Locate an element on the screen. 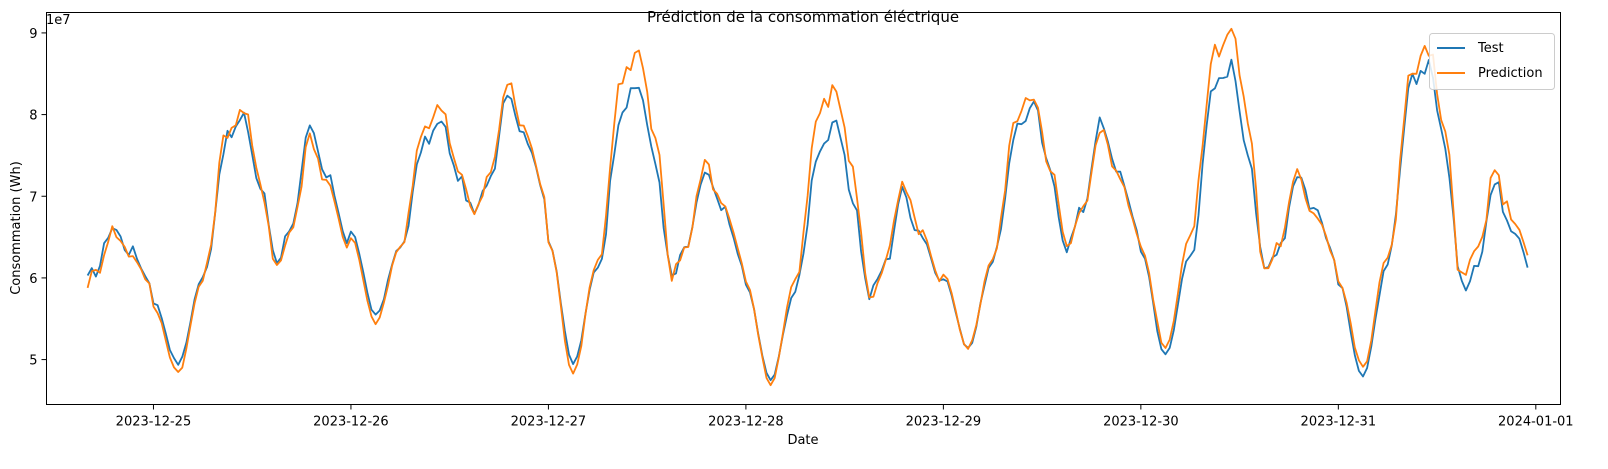  x-axis-label: Date is located at coordinates (802, 440).